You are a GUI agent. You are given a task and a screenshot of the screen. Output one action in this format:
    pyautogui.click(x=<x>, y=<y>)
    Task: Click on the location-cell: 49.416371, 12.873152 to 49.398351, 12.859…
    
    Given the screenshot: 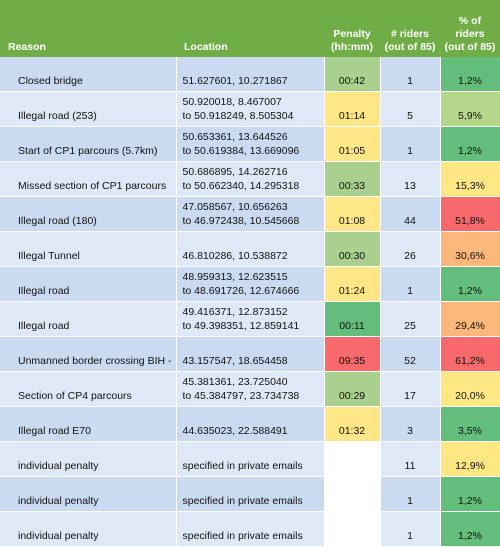 What is the action you would take?
    pyautogui.click(x=250, y=319)
    